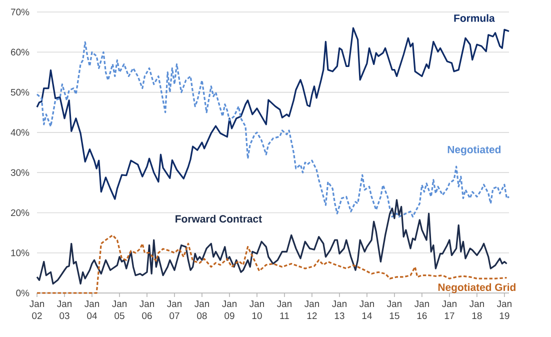 Image resolution: width=551 pixels, height=337 pixels. I want to click on series-label: Formula, so click(474, 18).